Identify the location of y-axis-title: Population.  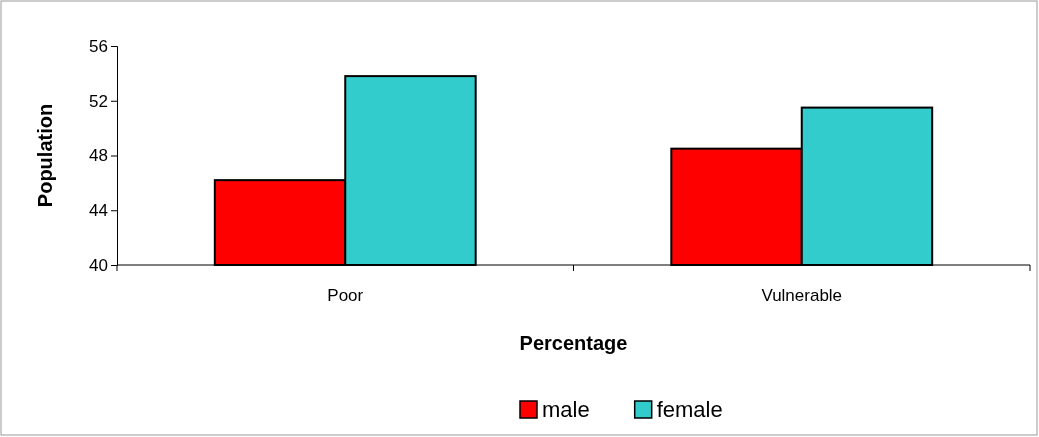
(45, 155).